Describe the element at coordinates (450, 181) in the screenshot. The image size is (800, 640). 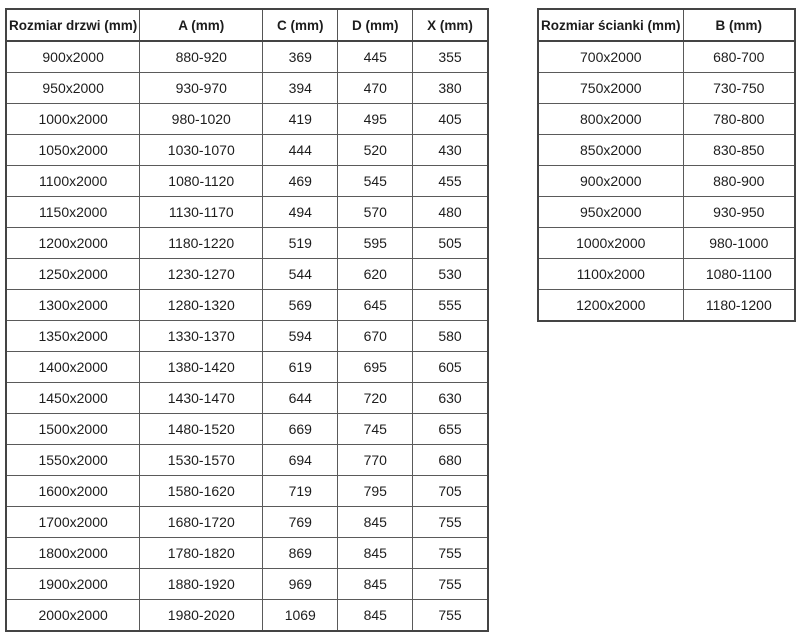
I see `table-cell: 455` at that location.